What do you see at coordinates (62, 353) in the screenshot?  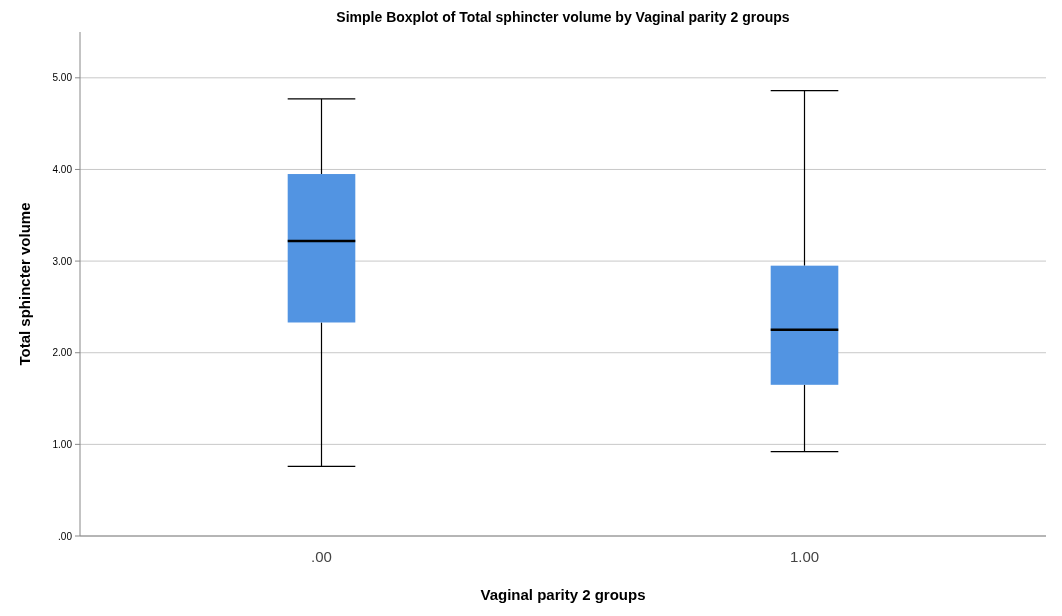 I see `y-tick-label: 2.00` at bounding box center [62, 353].